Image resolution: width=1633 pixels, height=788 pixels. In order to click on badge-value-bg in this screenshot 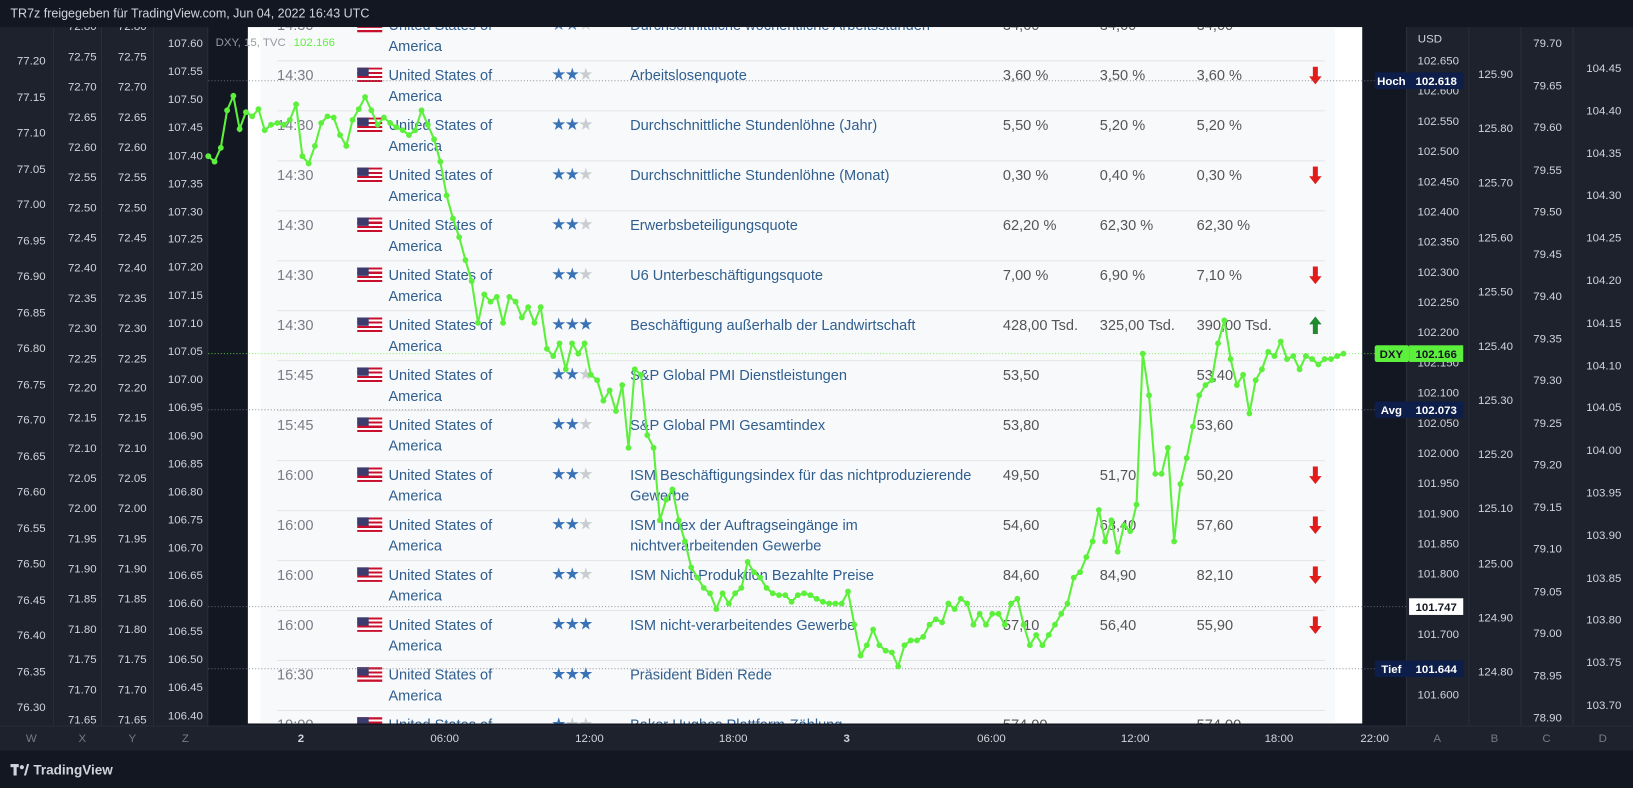, I will do `click(1436, 669)`.